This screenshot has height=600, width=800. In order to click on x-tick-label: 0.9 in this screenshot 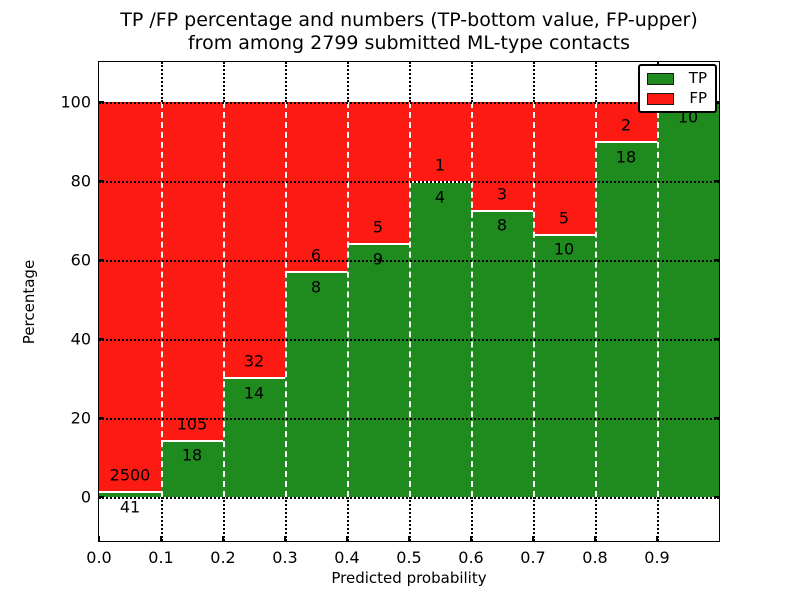, I will do `click(657, 557)`.